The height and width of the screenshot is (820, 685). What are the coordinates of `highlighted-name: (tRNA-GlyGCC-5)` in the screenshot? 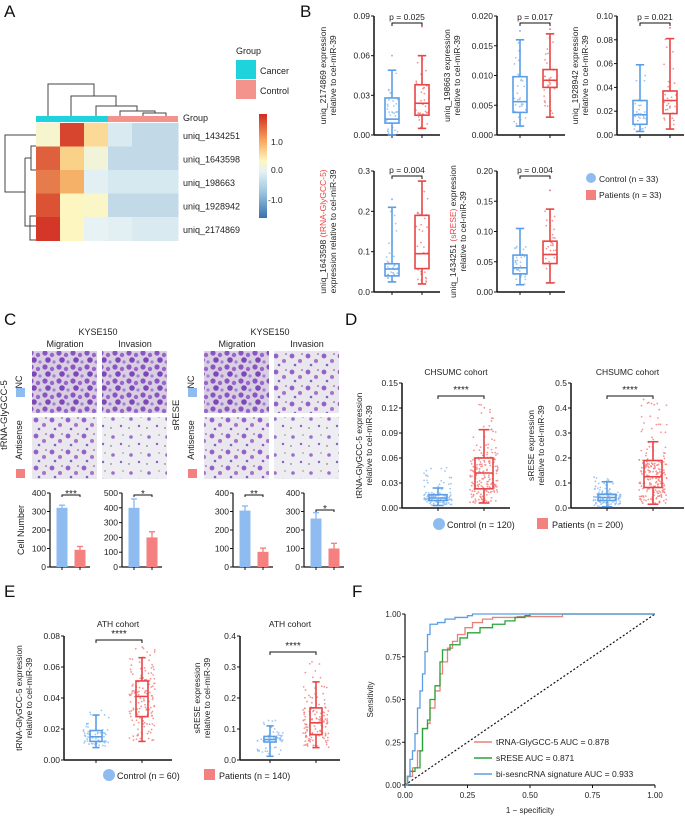 It's located at (323, 203).